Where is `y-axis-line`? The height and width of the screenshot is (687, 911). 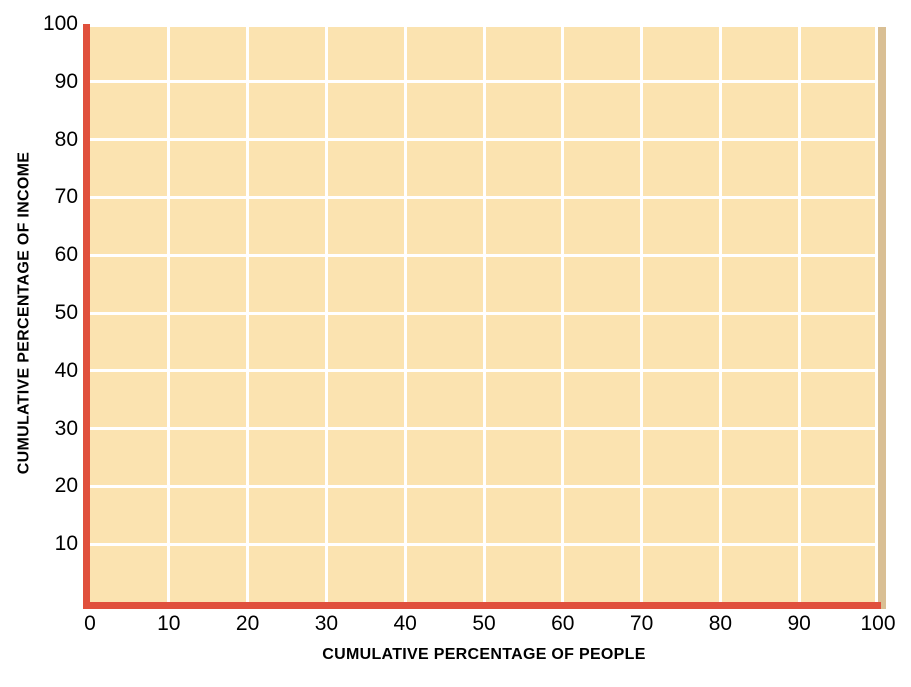 y-axis-line is located at coordinates (86, 316).